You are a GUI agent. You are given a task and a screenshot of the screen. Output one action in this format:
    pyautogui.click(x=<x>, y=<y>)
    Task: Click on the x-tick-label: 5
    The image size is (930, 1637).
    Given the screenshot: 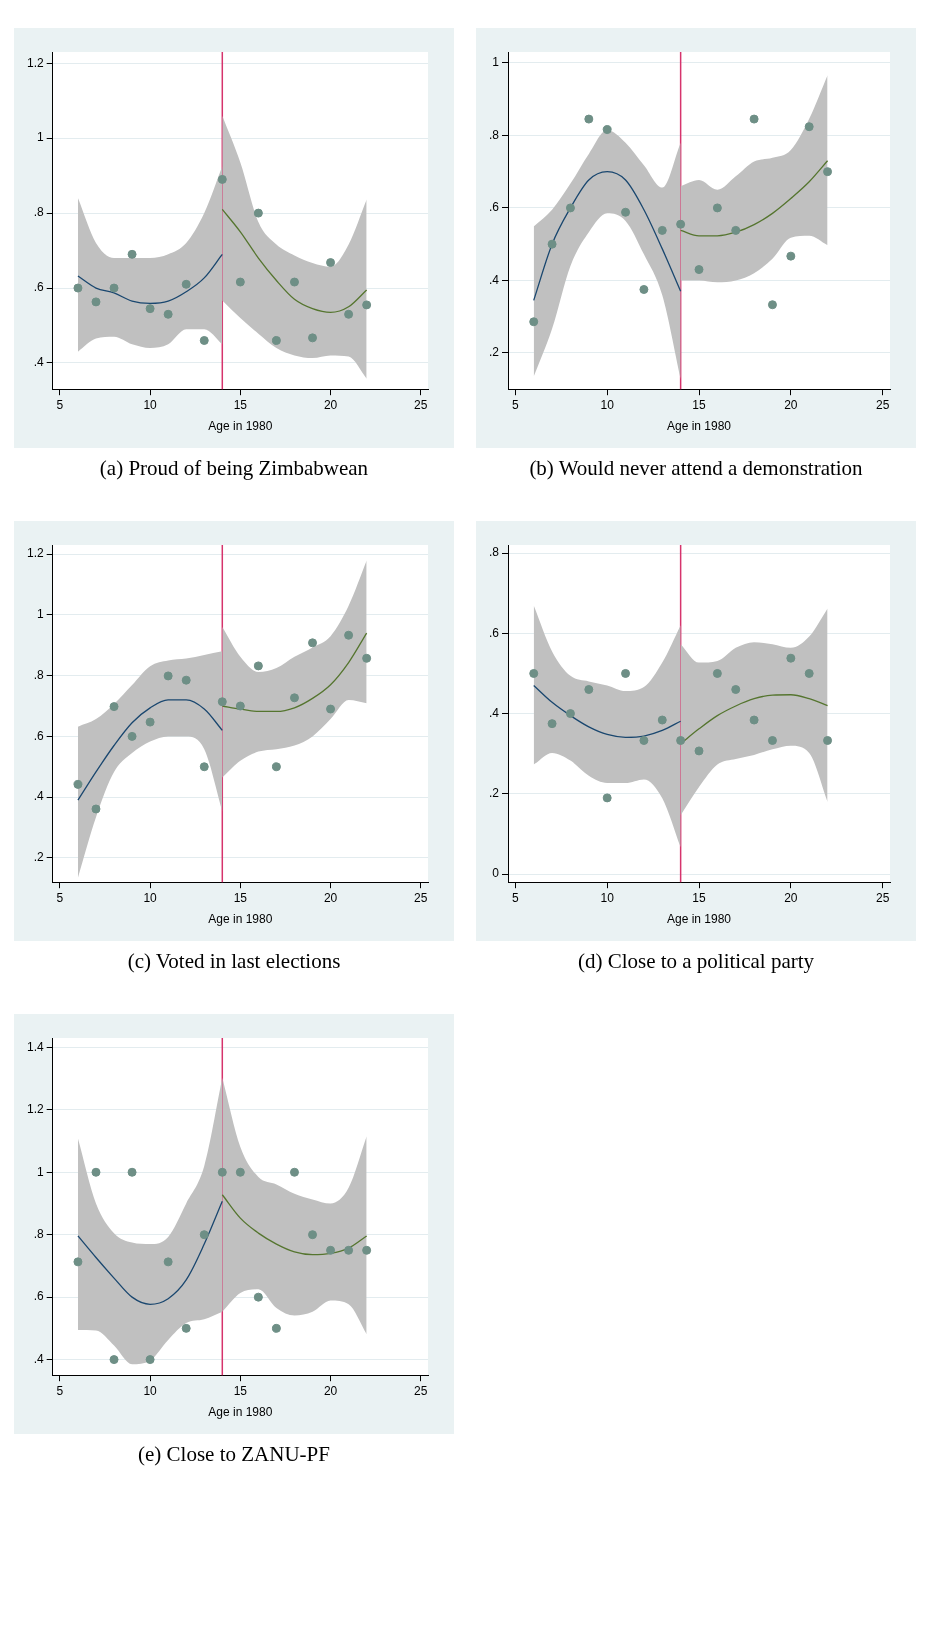 What is the action you would take?
    pyautogui.click(x=60, y=404)
    